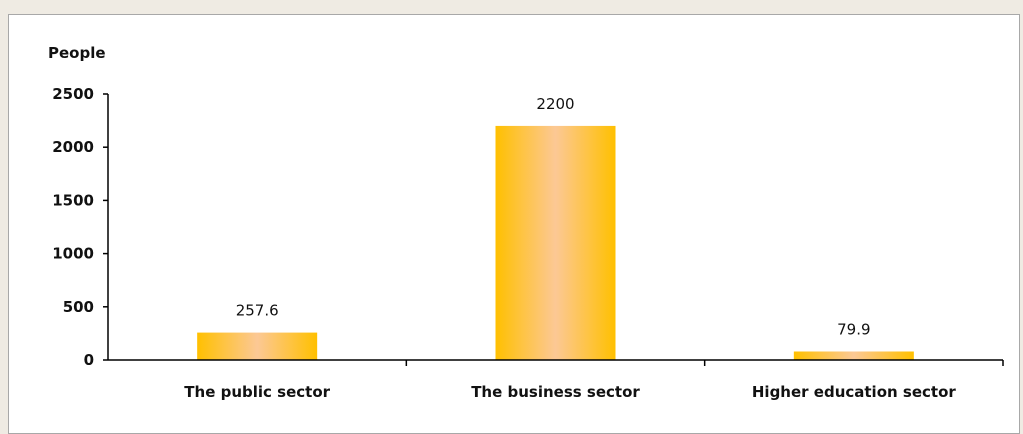 The width and height of the screenshot is (1023, 434). Describe the element at coordinates (73, 254) in the screenshot. I see `y-tick-label: 1000` at that location.